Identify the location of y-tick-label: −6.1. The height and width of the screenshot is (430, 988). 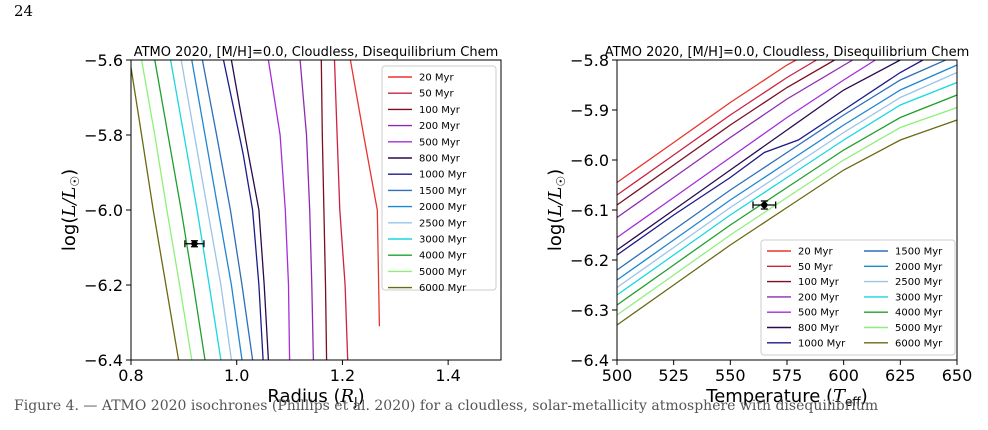
(589, 210).